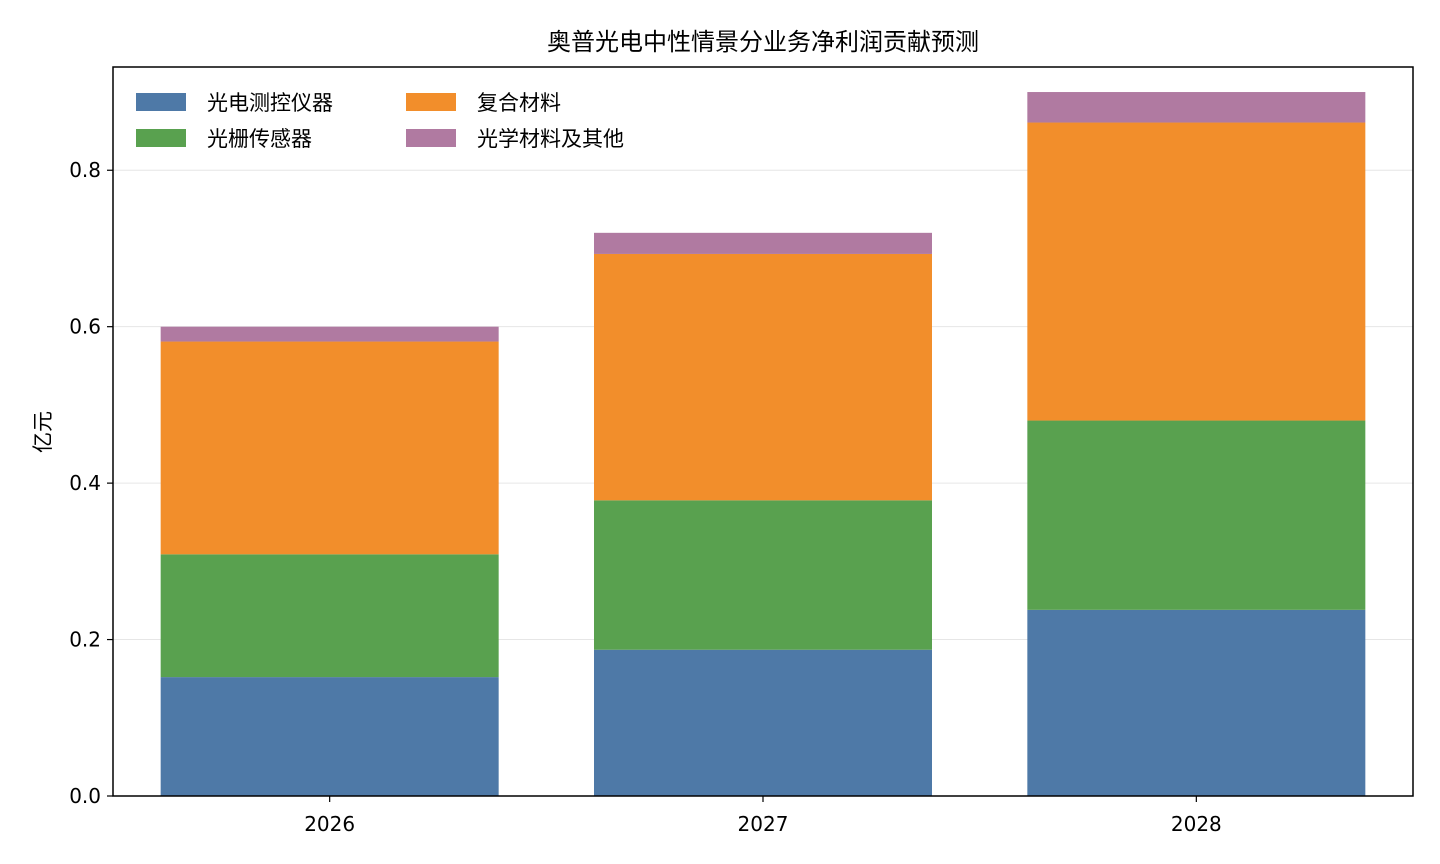 The height and width of the screenshot is (864, 1440). What do you see at coordinates (329, 824) in the screenshot?
I see `x-tick-label: 2026` at bounding box center [329, 824].